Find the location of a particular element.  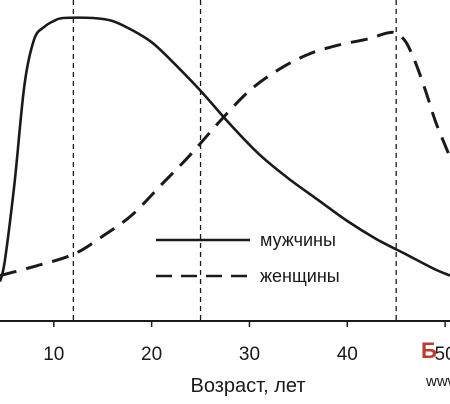

x-tick-label: 30 is located at coordinates (249, 354).